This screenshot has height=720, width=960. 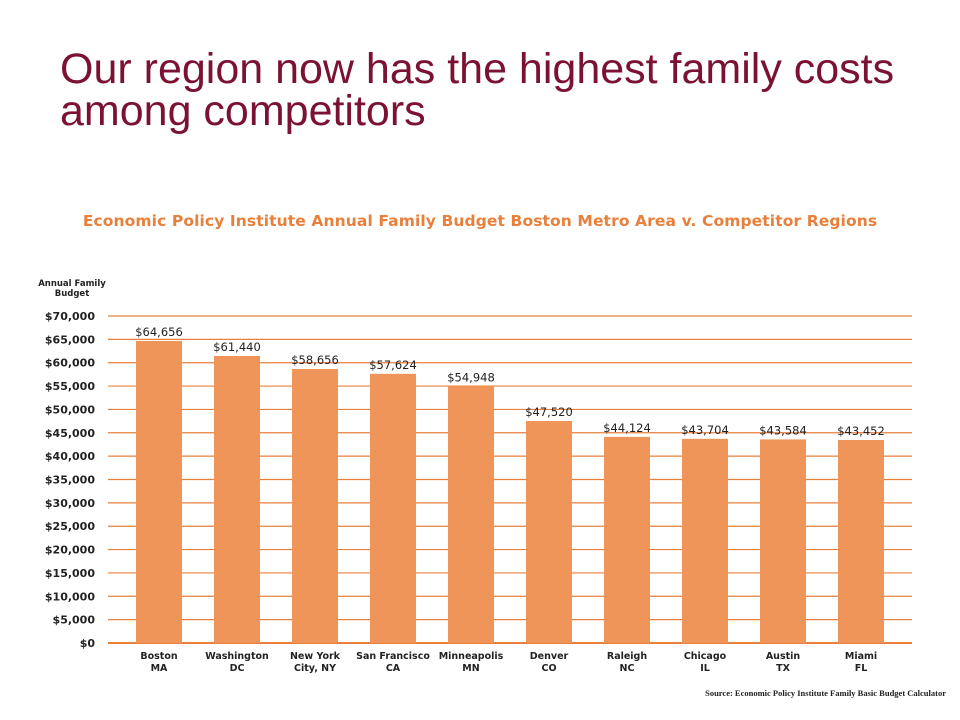 I want to click on bar-value-label: $44,124, so click(x=627, y=428).